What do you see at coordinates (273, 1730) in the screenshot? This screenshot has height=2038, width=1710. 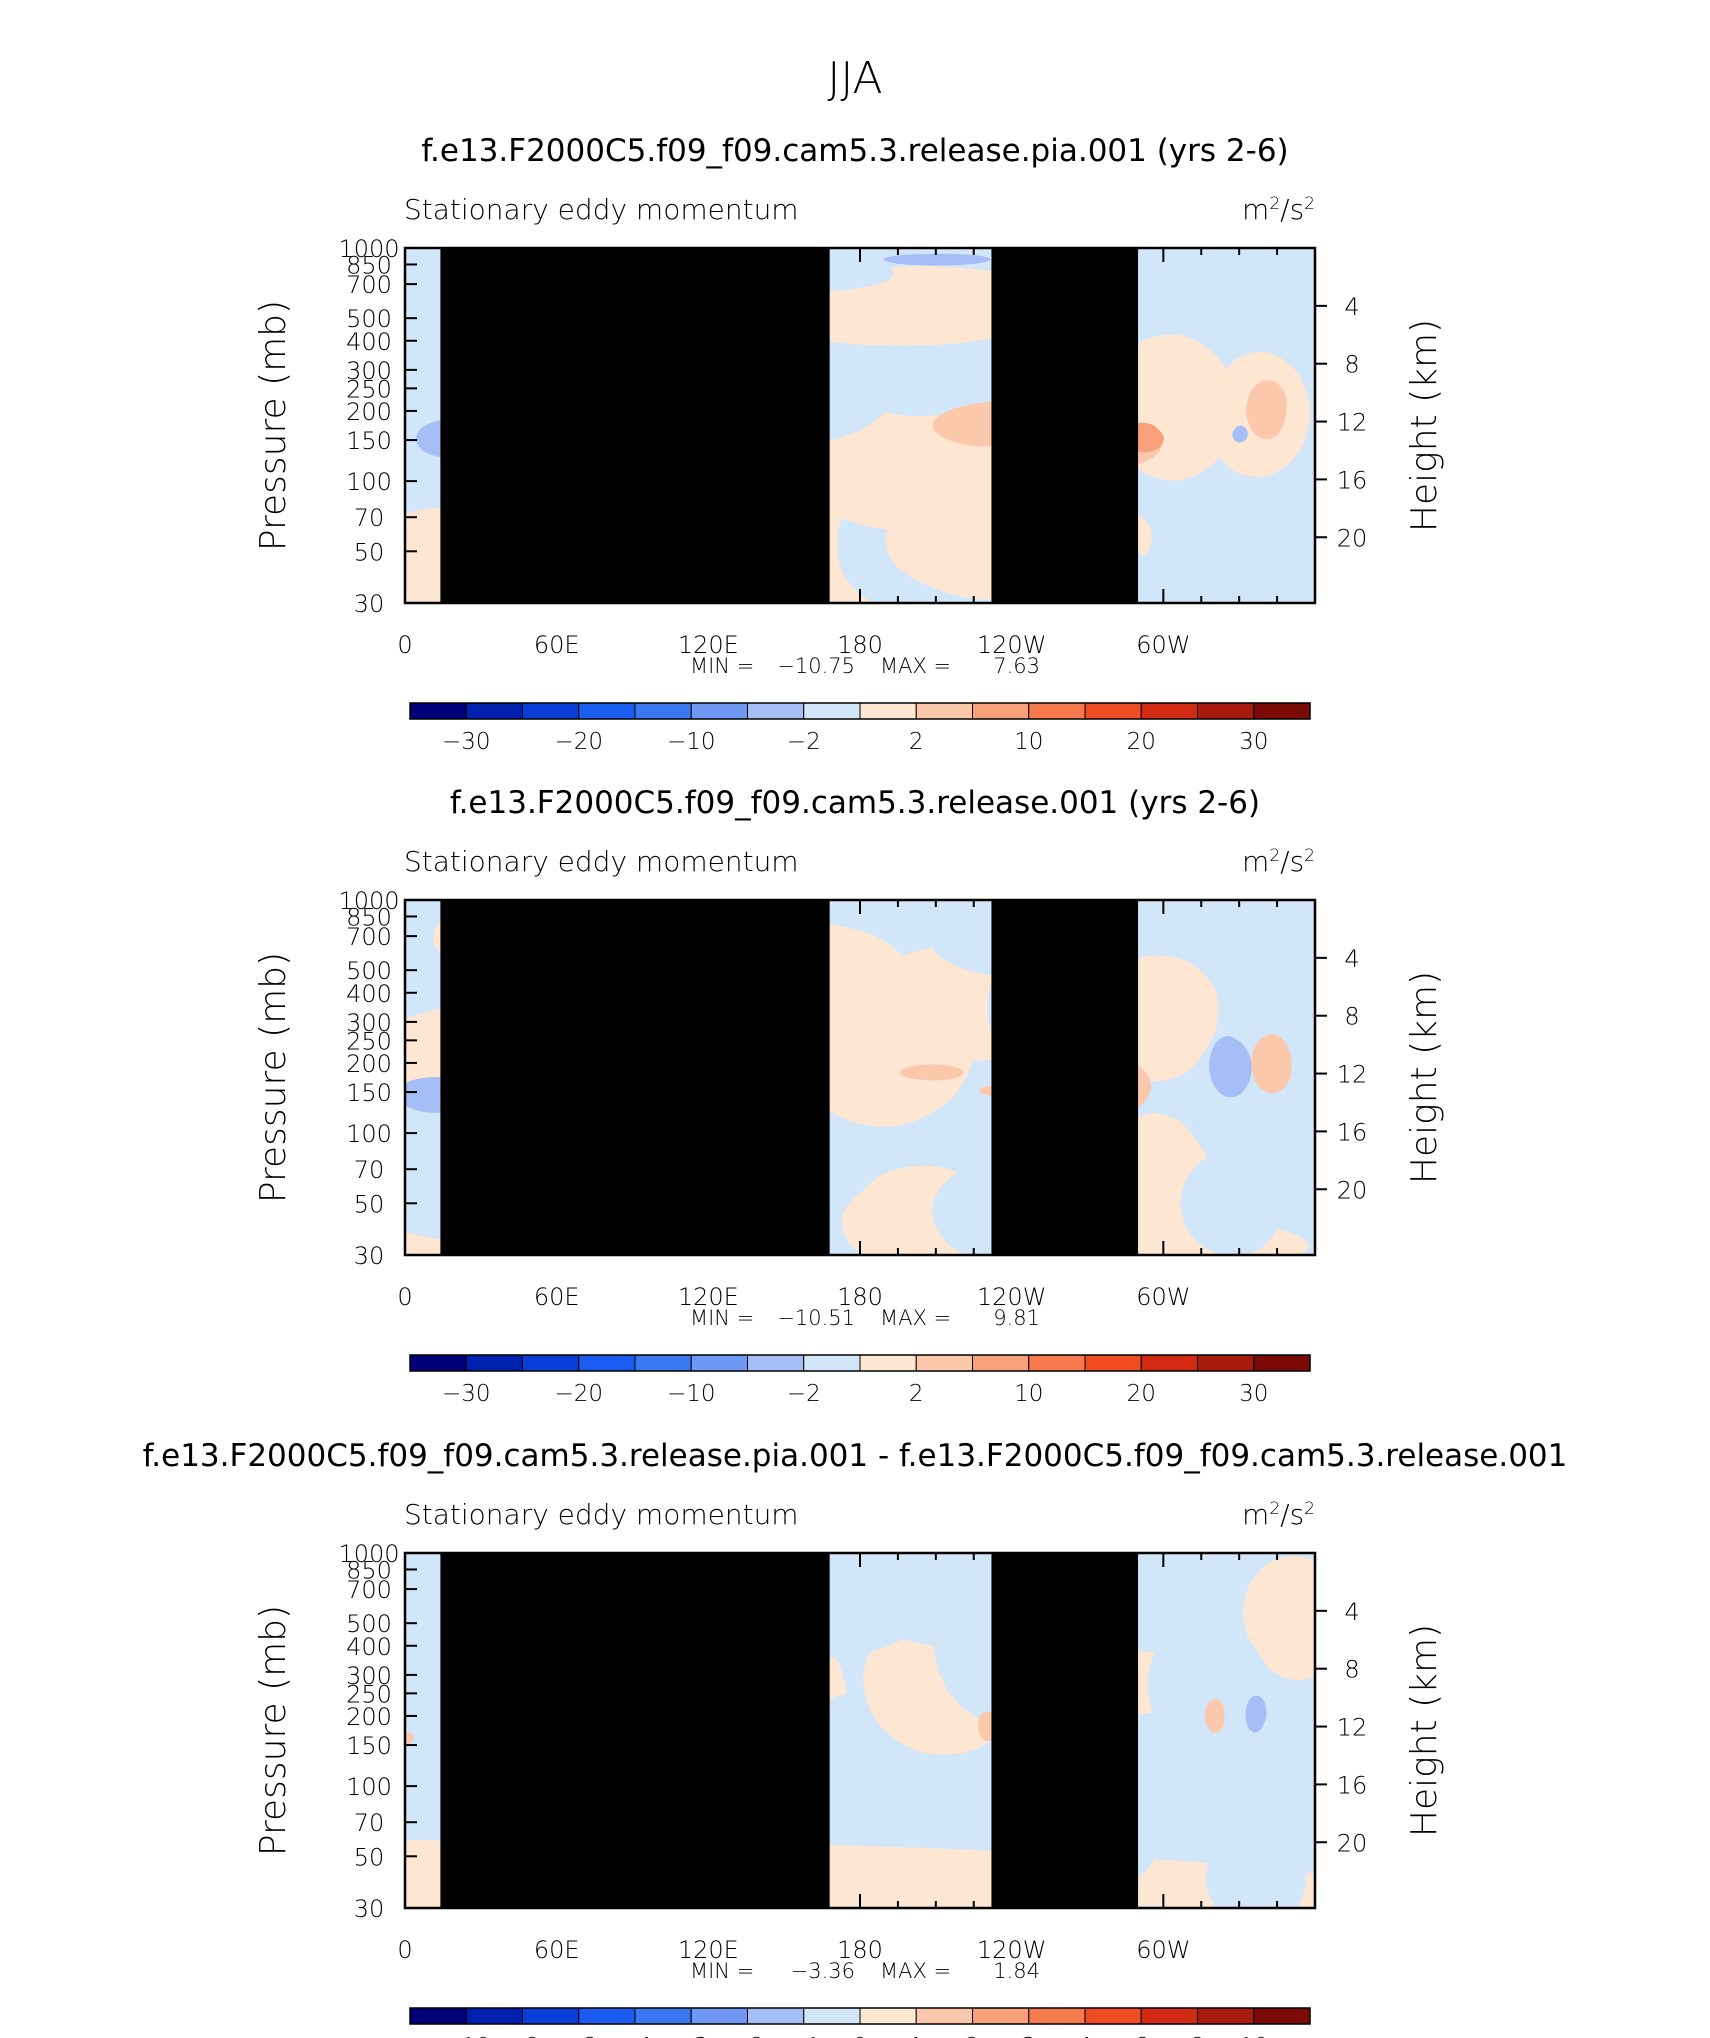 I see `y-axis-label: Pressure (mb)` at bounding box center [273, 1730].